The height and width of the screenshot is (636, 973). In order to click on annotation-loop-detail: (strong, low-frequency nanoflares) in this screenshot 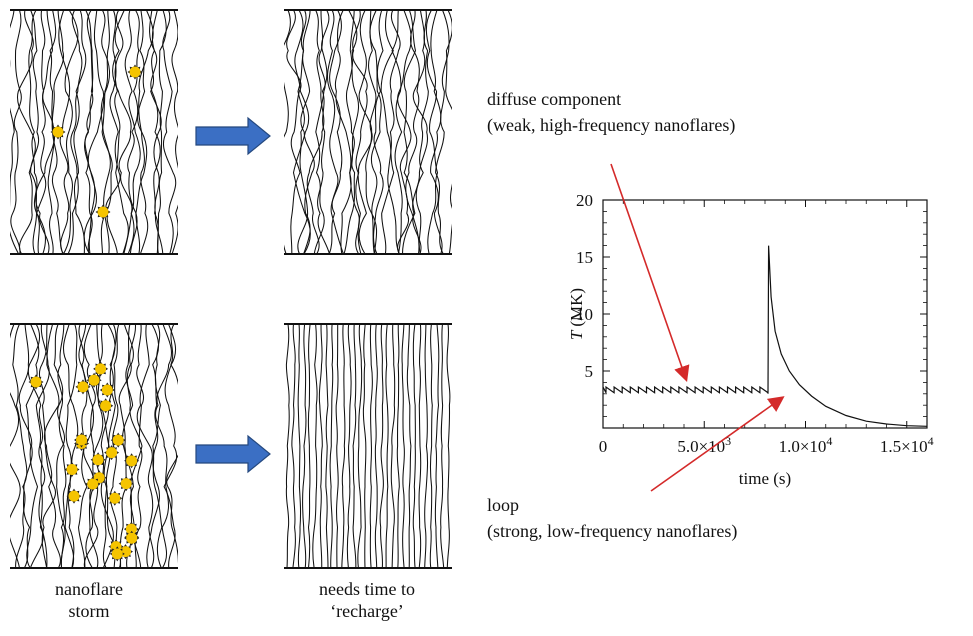, I will do `click(612, 531)`.